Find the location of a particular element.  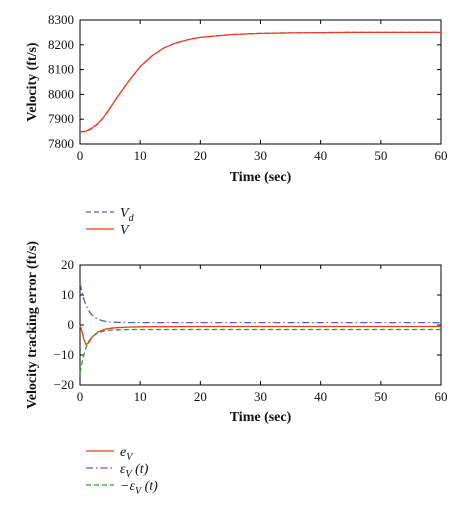

chart-0-x-axis-title: Time (sec) is located at coordinates (261, 177).